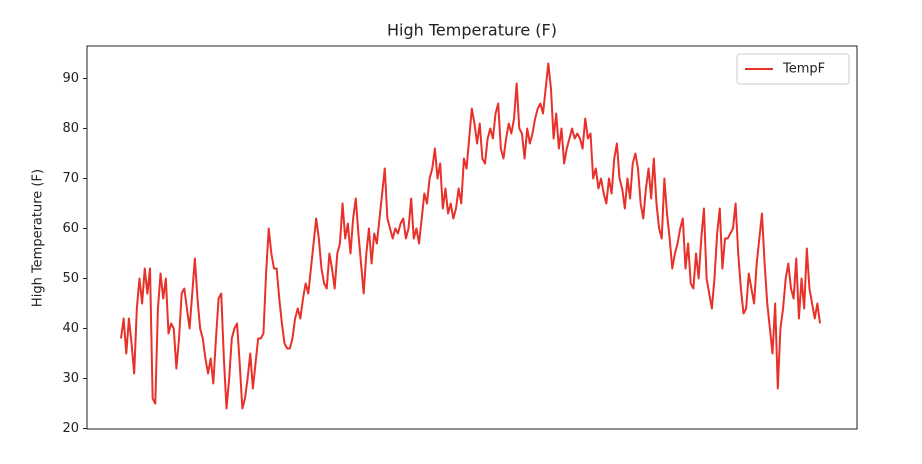 The width and height of the screenshot is (922, 464). I want to click on y-tick-label: 90, so click(70, 78).